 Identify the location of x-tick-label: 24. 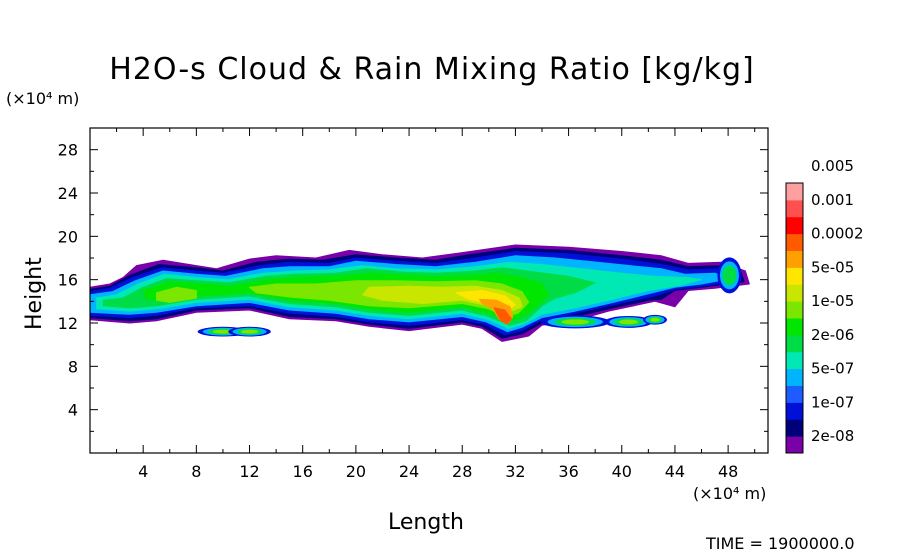
(409, 471).